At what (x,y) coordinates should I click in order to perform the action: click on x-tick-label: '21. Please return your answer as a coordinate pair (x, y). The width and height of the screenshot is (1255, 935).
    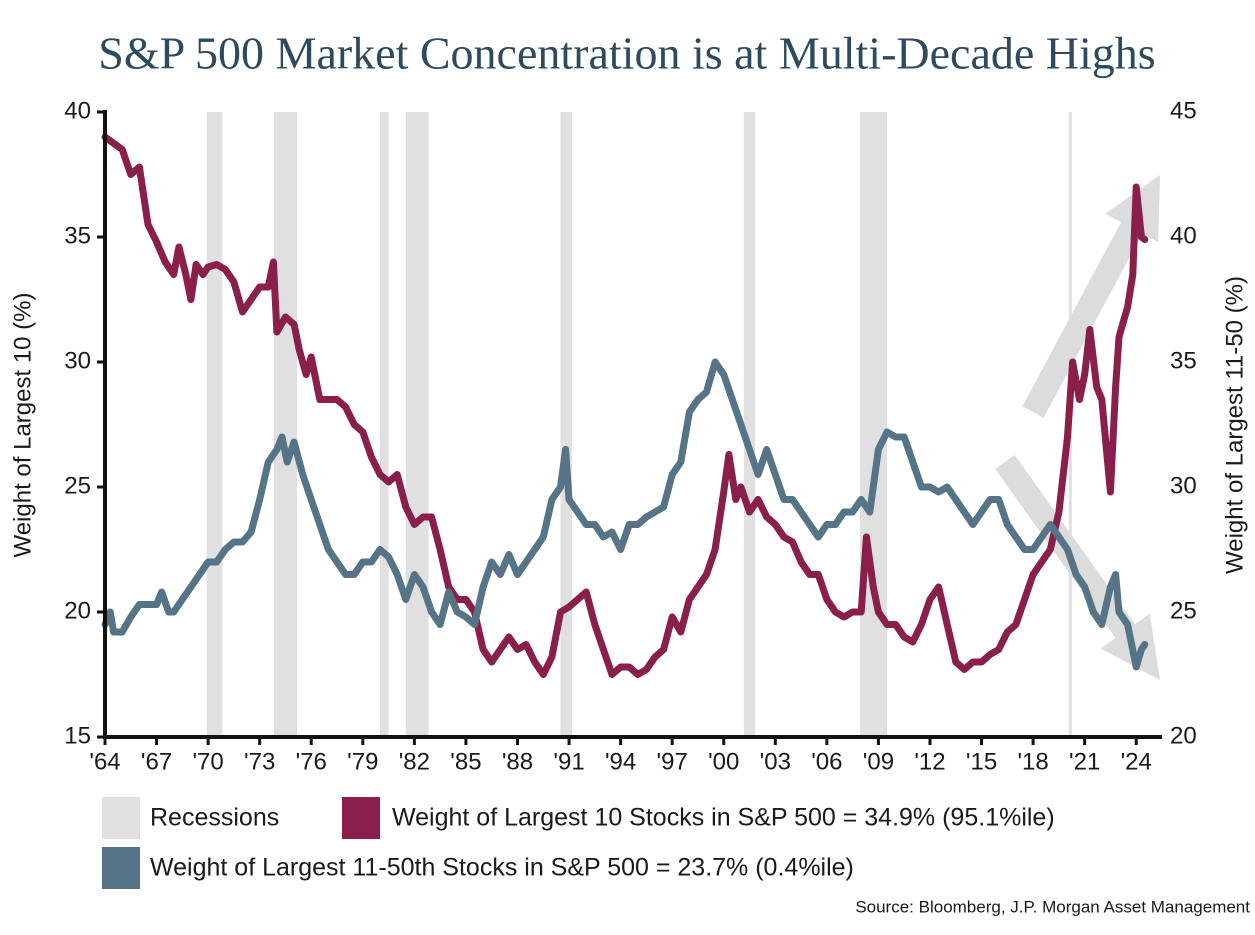
    Looking at the image, I should click on (1084, 761).